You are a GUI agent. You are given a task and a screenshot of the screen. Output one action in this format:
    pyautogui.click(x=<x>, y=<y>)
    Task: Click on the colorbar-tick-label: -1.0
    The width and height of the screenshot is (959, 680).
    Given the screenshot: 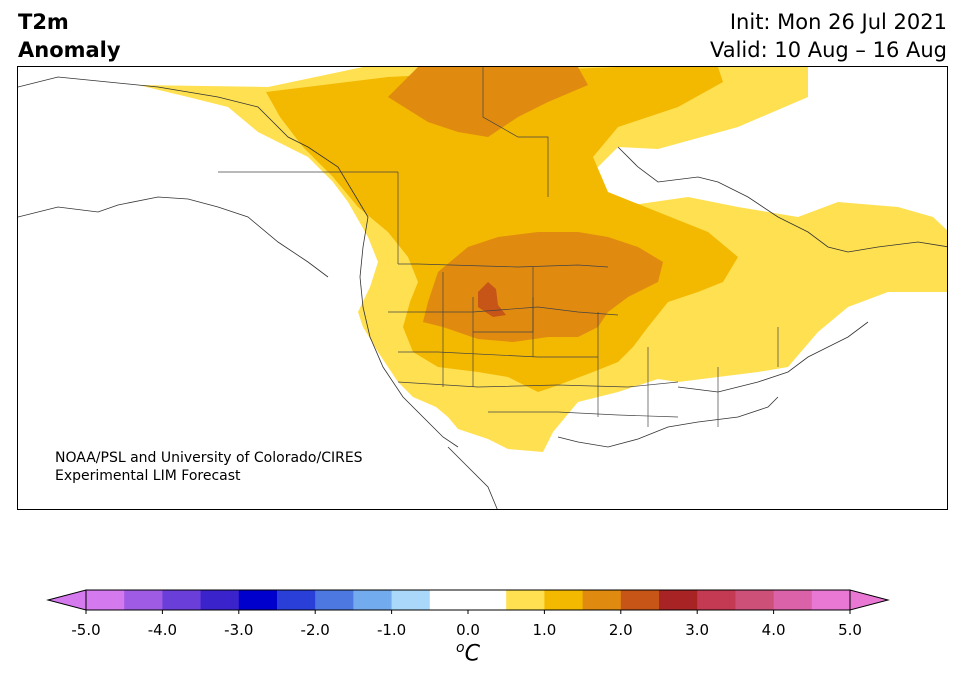 What is the action you would take?
    pyautogui.click(x=391, y=630)
    